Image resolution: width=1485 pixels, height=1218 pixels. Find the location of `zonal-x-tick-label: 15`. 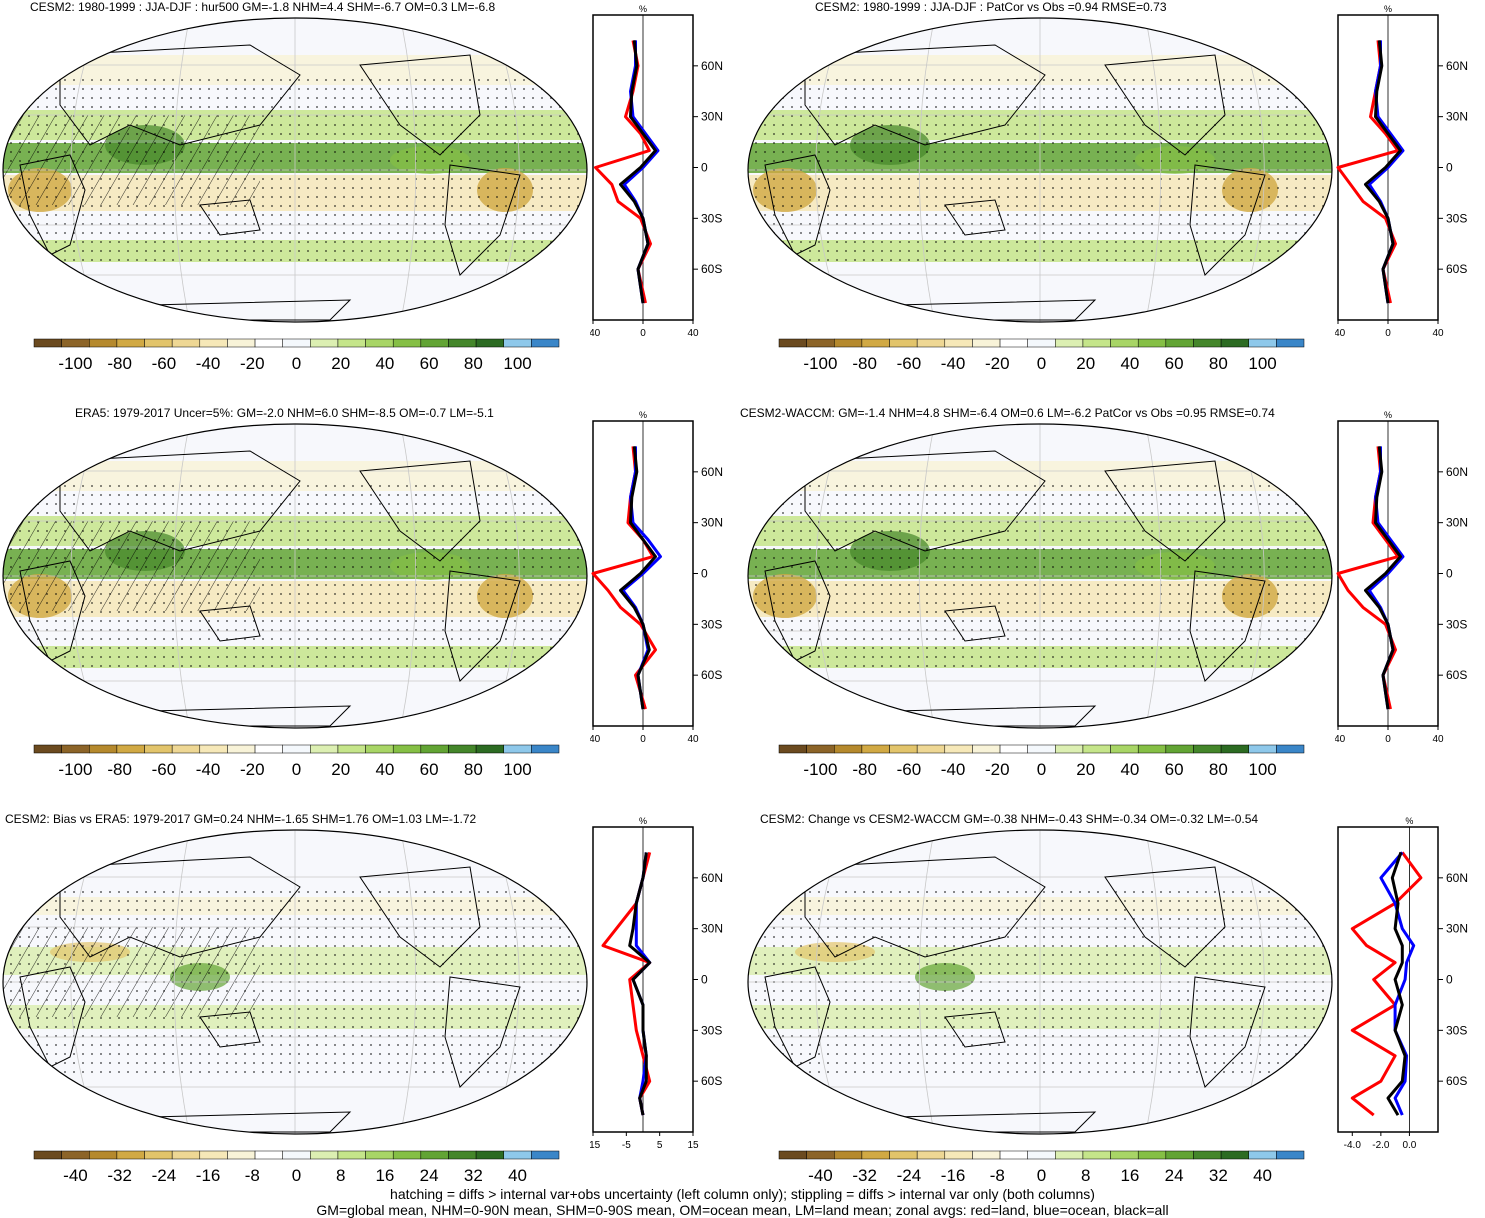

zonal-x-tick-label: 15 is located at coordinates (693, 1145).